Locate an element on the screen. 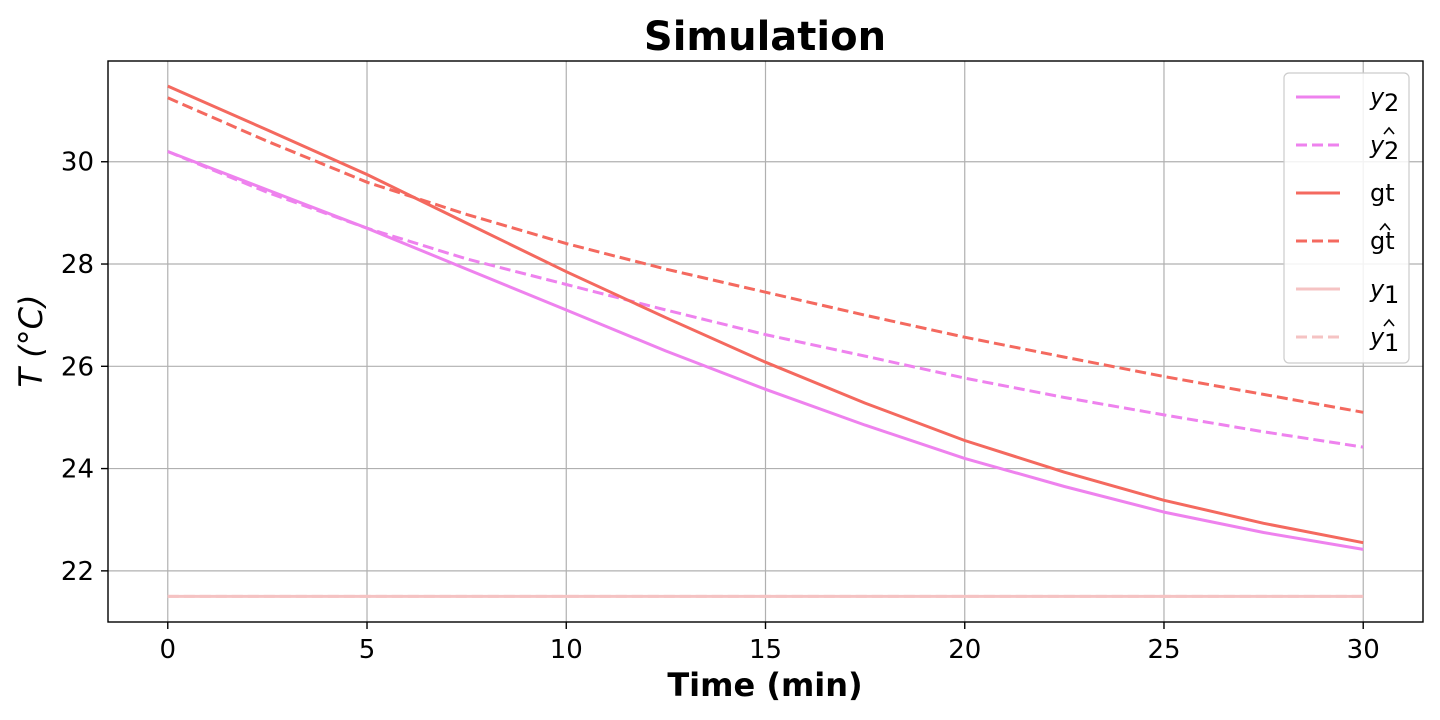 This screenshot has height=720, width=1440. x-tick-label: 20 is located at coordinates (964, 650).